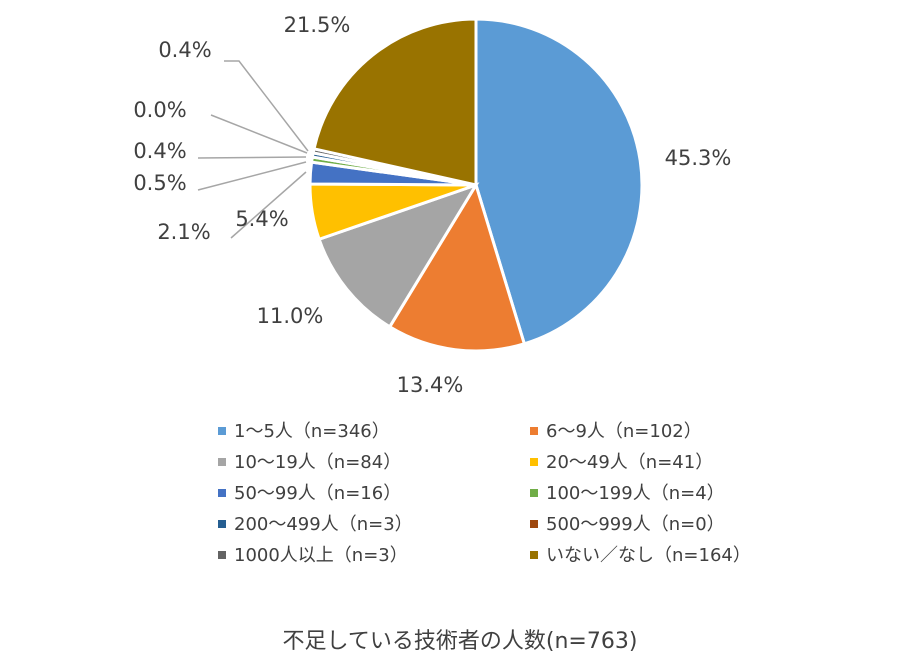 The image size is (920, 665). I want to click on data-label: 45.3%, so click(698, 158).